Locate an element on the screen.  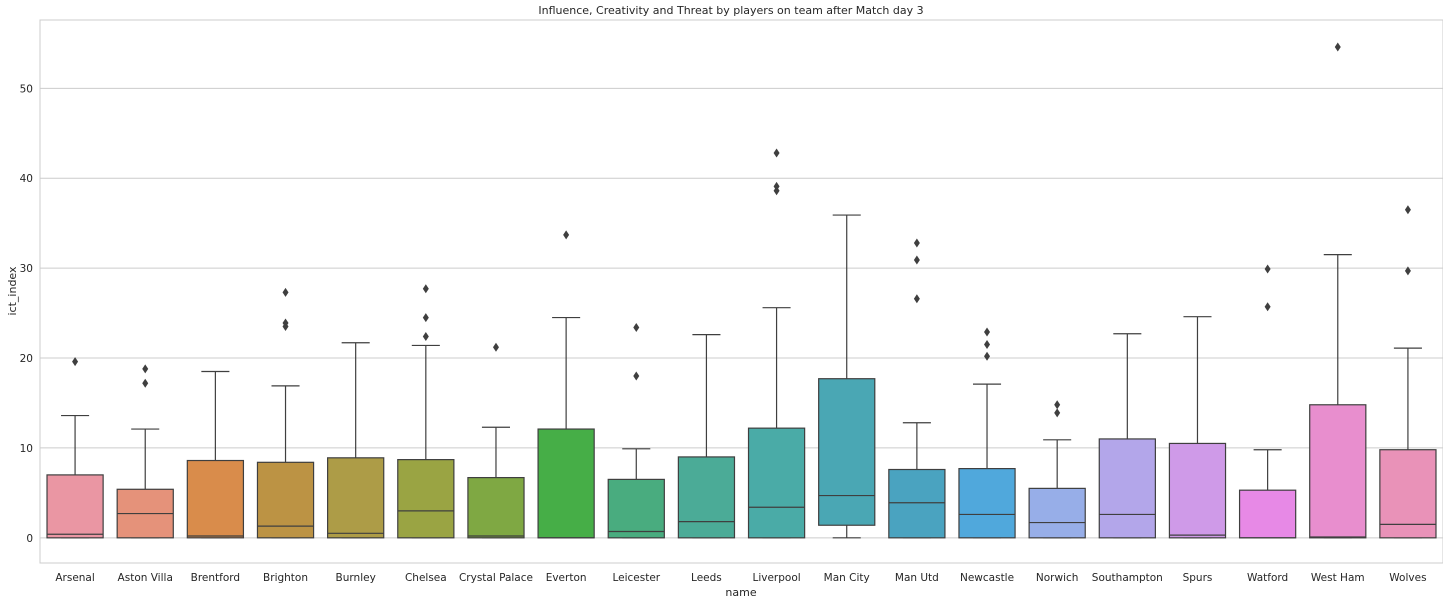
x-tick-label: Spurs is located at coordinates (1198, 578).